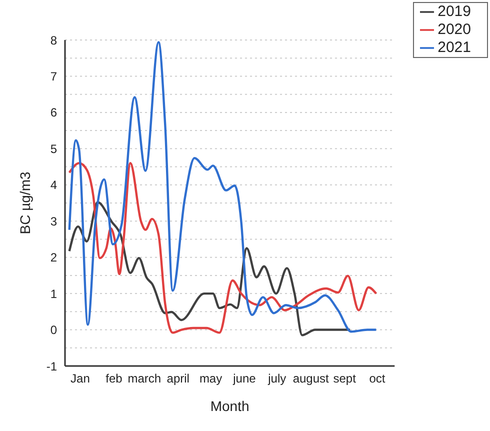 Image resolution: width=490 pixels, height=431 pixels. Describe the element at coordinates (54, 221) in the screenshot. I see `y-tick-label: 3` at that location.